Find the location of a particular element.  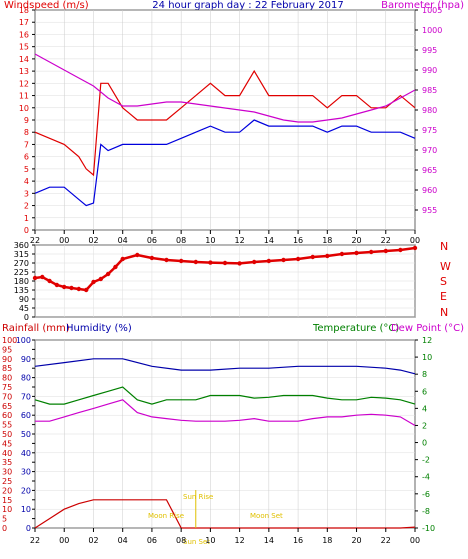

windspeed-tick-label: 16 is located at coordinates (24, 34).